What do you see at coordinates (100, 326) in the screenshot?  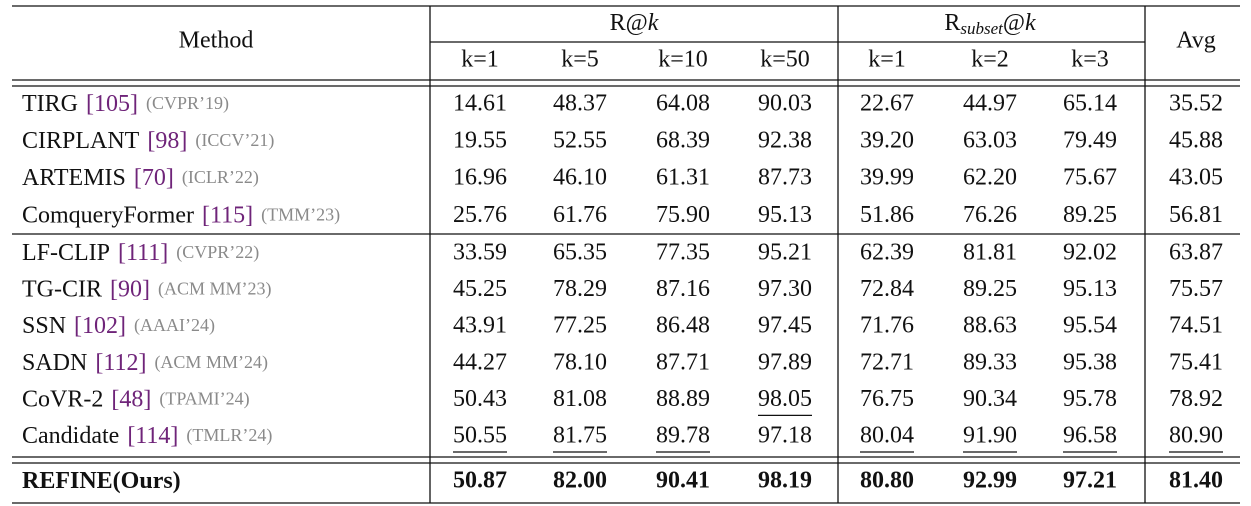 I see `citation: [102]` at bounding box center [100, 326].